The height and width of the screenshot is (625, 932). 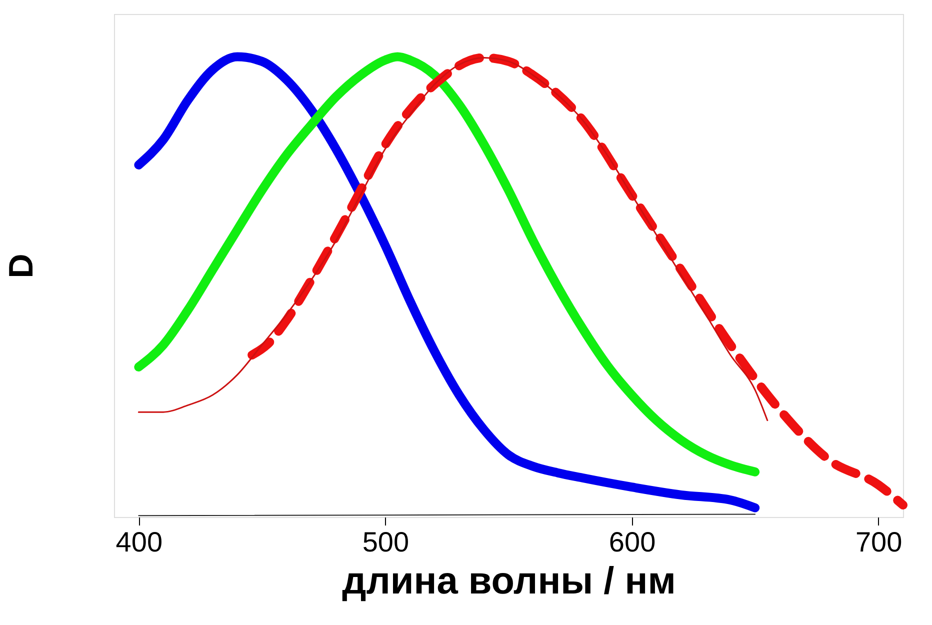 I want to click on x-tick-label: 600, so click(x=632, y=542).